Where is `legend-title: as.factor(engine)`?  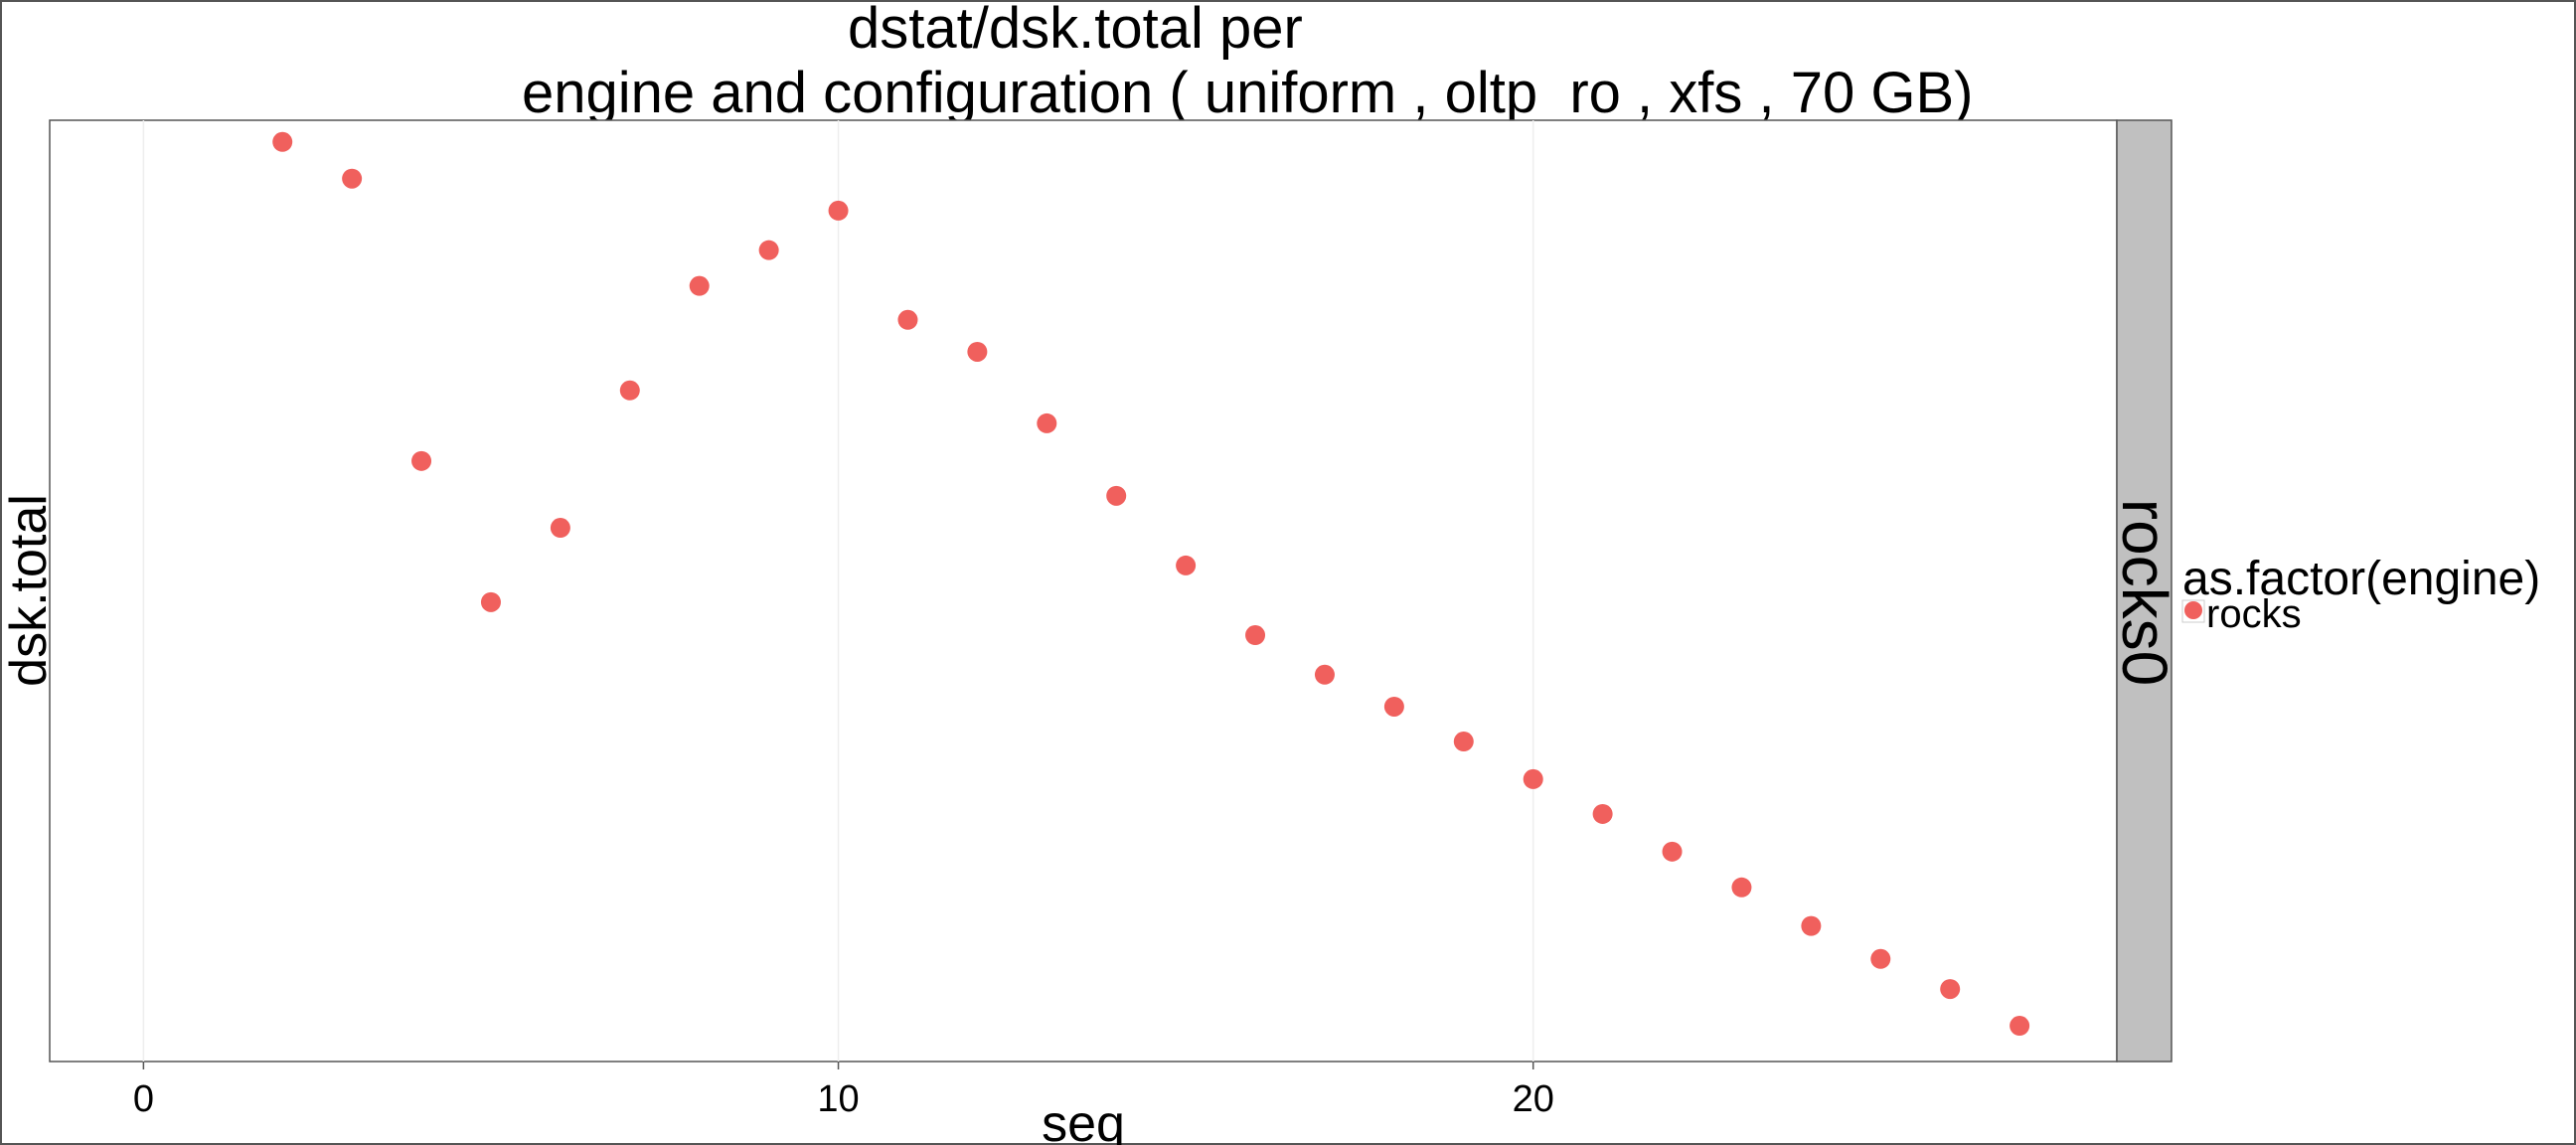
legend-title: as.factor(engine) is located at coordinates (2361, 579).